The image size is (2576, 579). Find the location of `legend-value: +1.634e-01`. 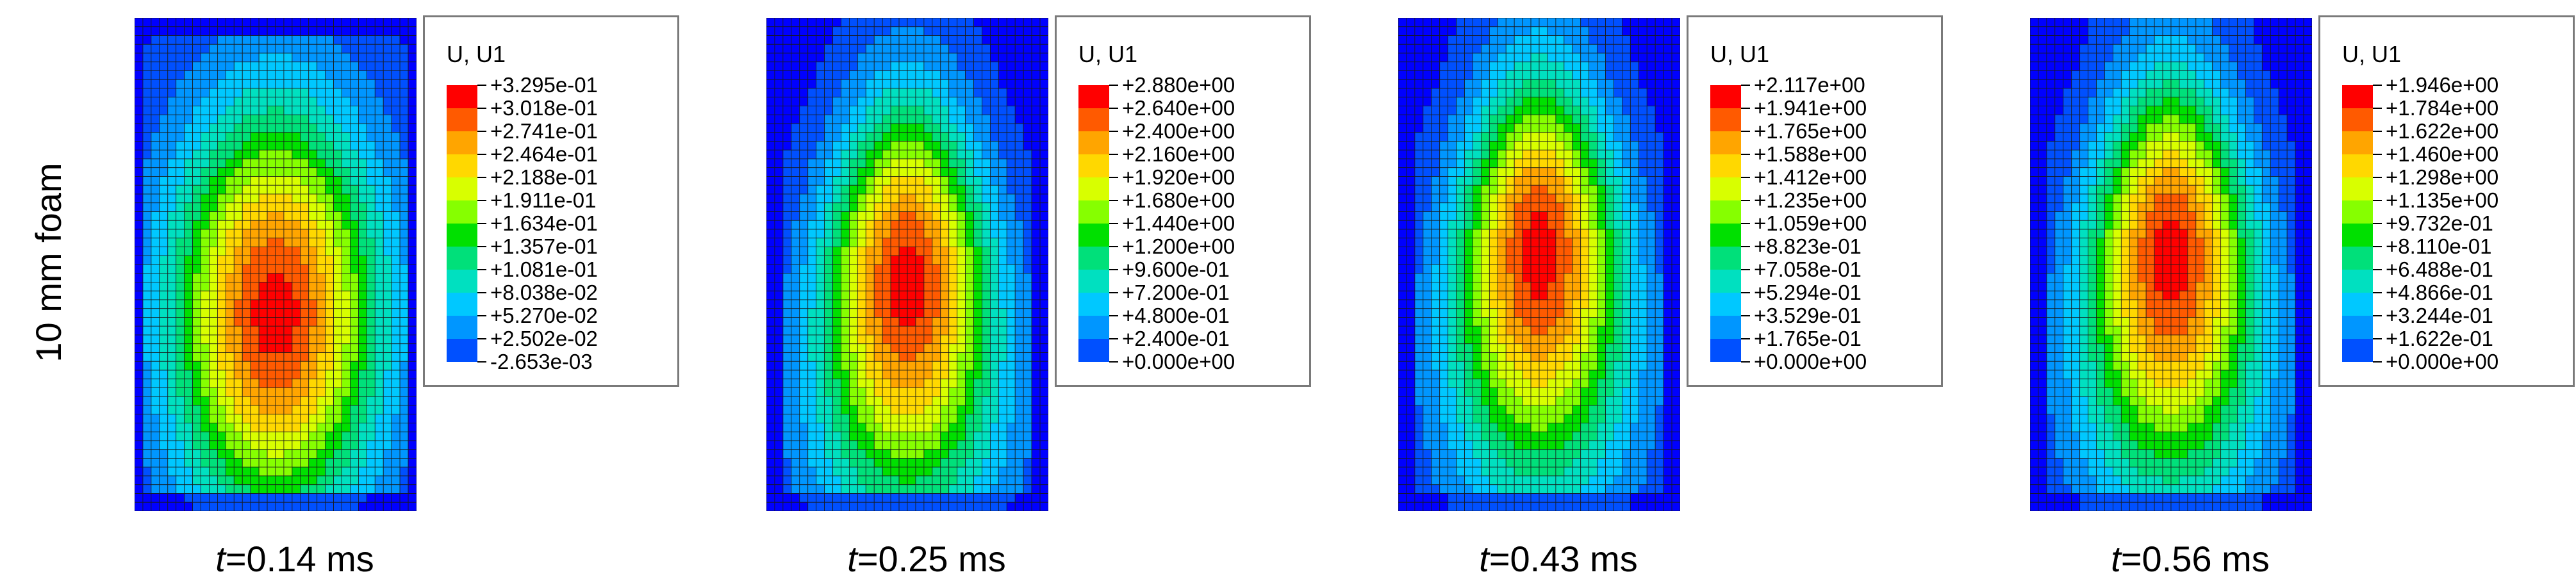

legend-value: +1.634e-01 is located at coordinates (544, 223).